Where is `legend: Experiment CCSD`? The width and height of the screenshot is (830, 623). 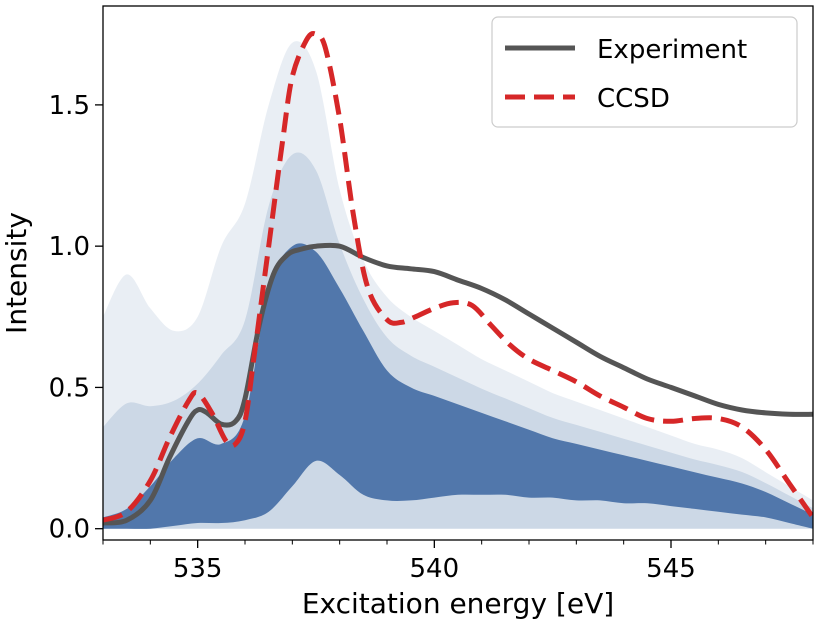
legend: Experiment CCSD is located at coordinates (644, 72).